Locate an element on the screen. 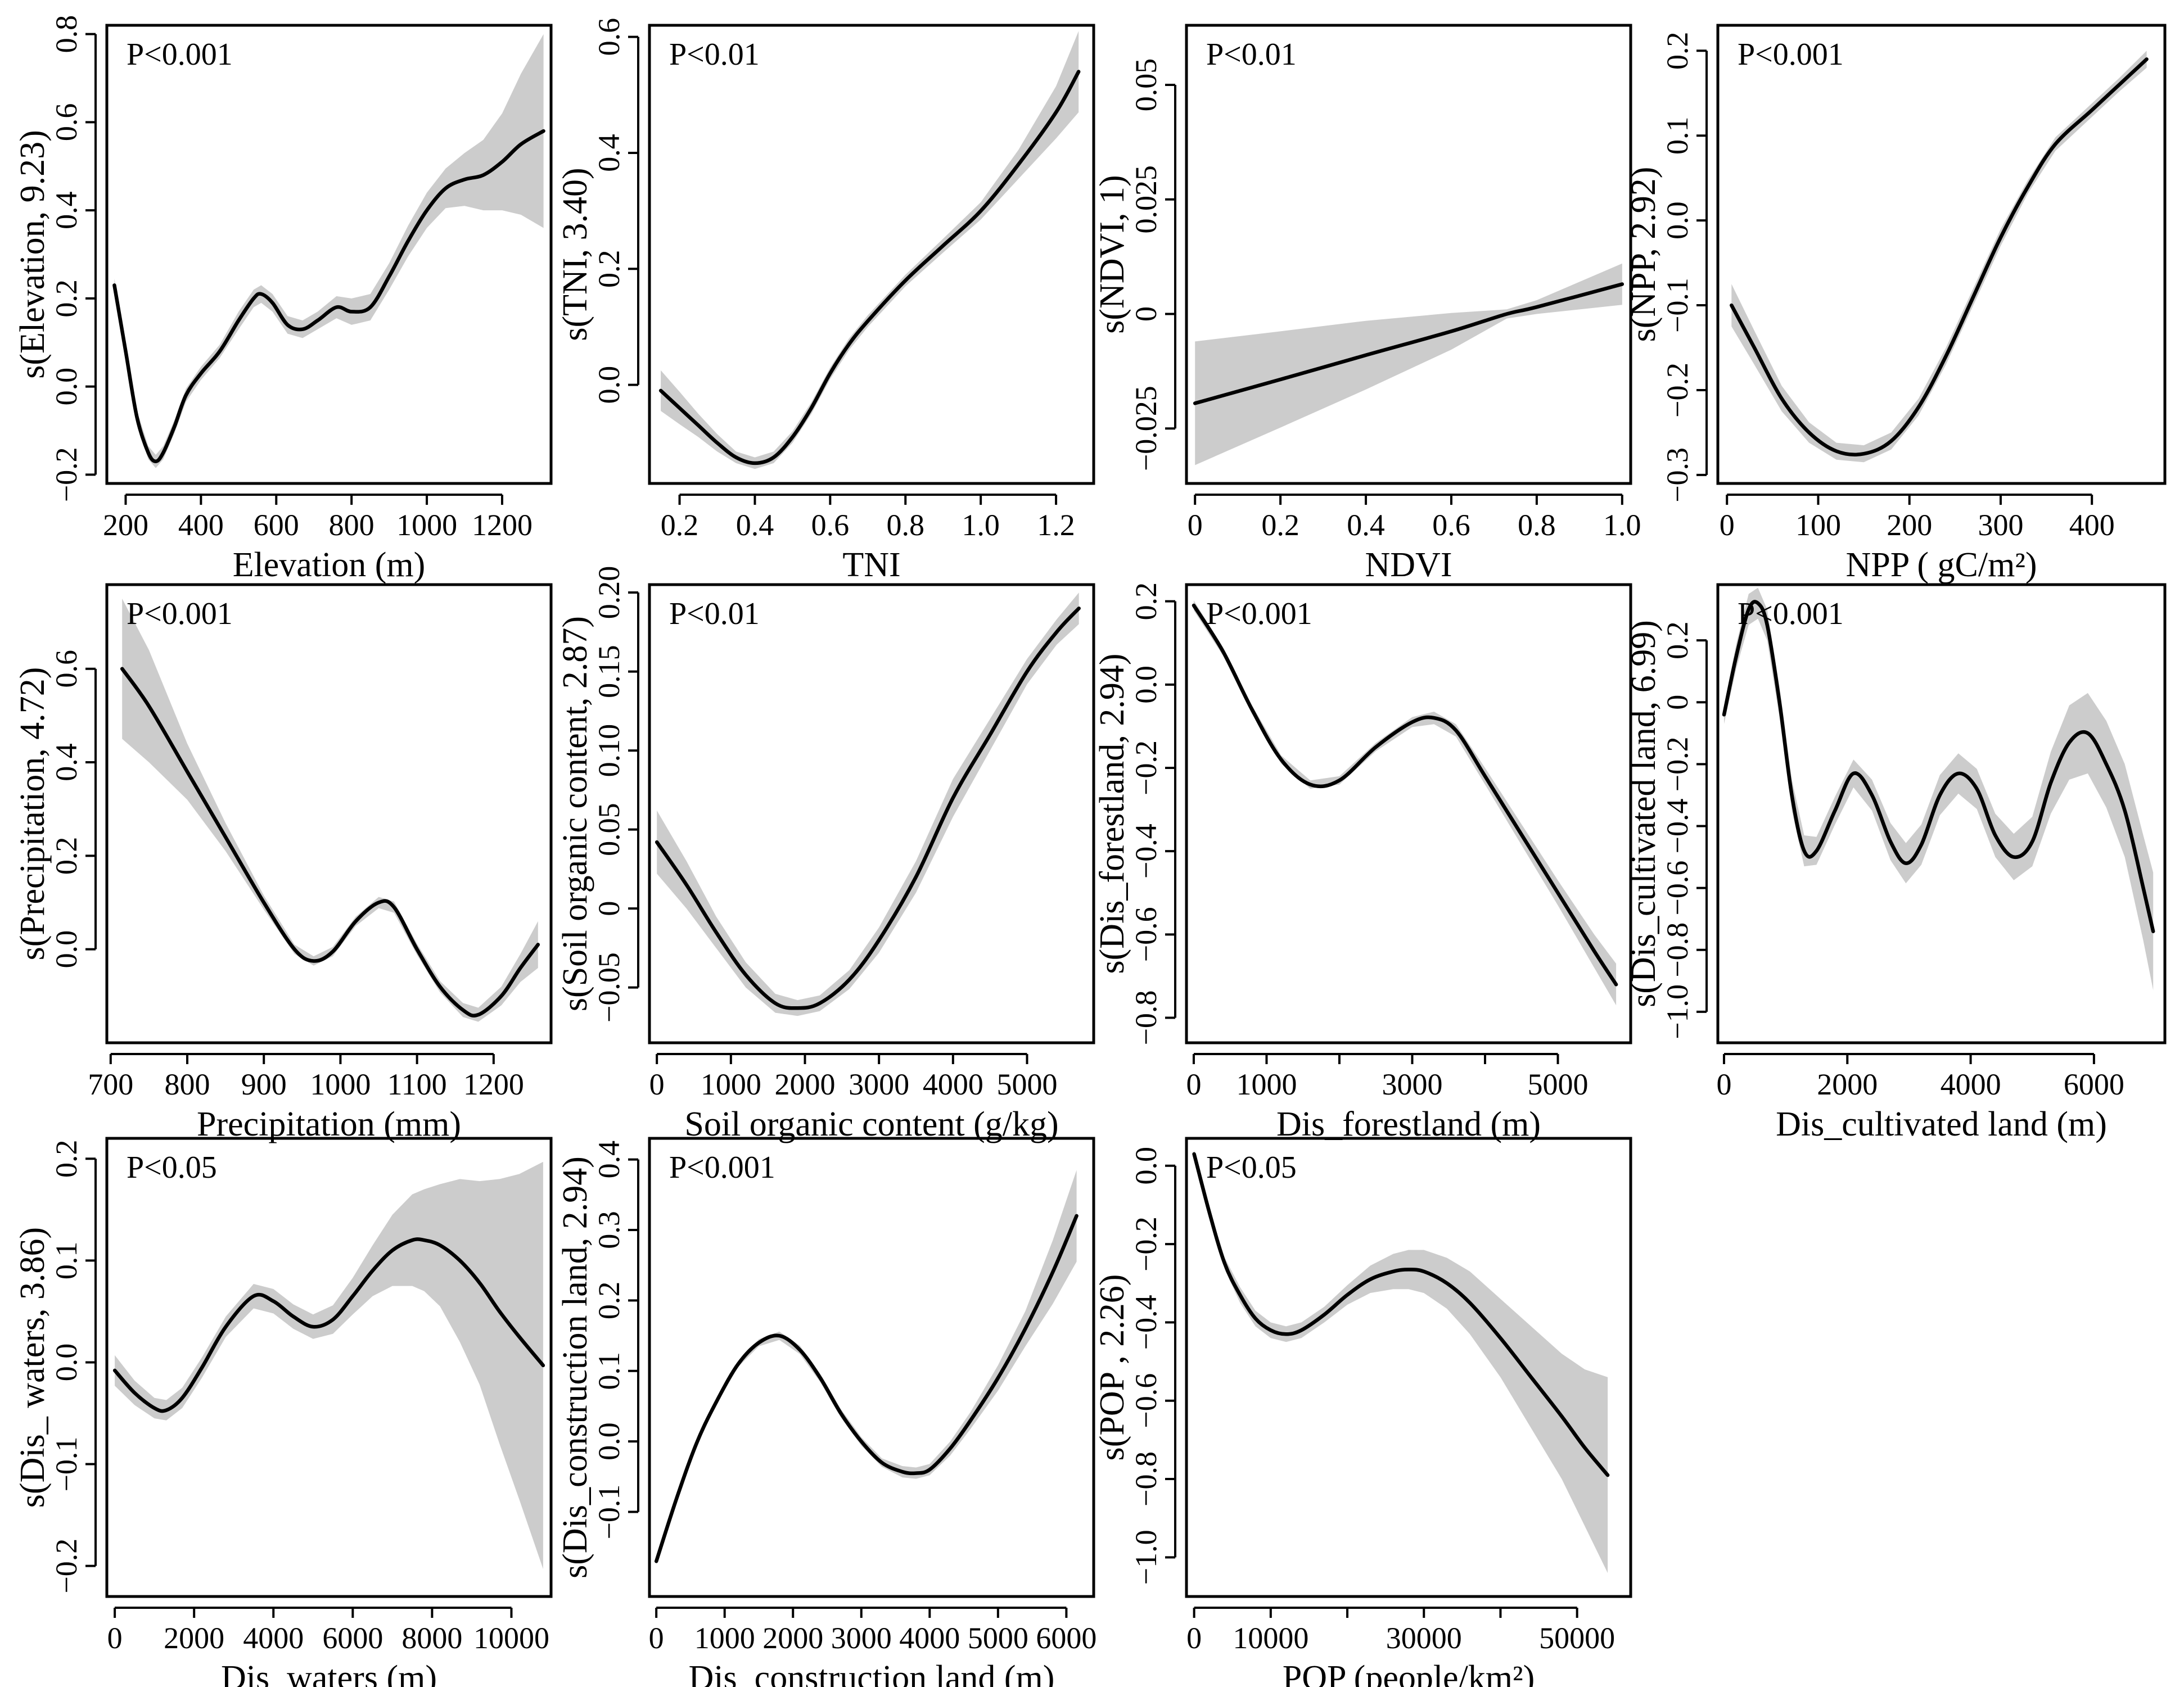 The height and width of the screenshot is (1687, 2184). x-tick-label: 1.0 is located at coordinates (1622, 525).